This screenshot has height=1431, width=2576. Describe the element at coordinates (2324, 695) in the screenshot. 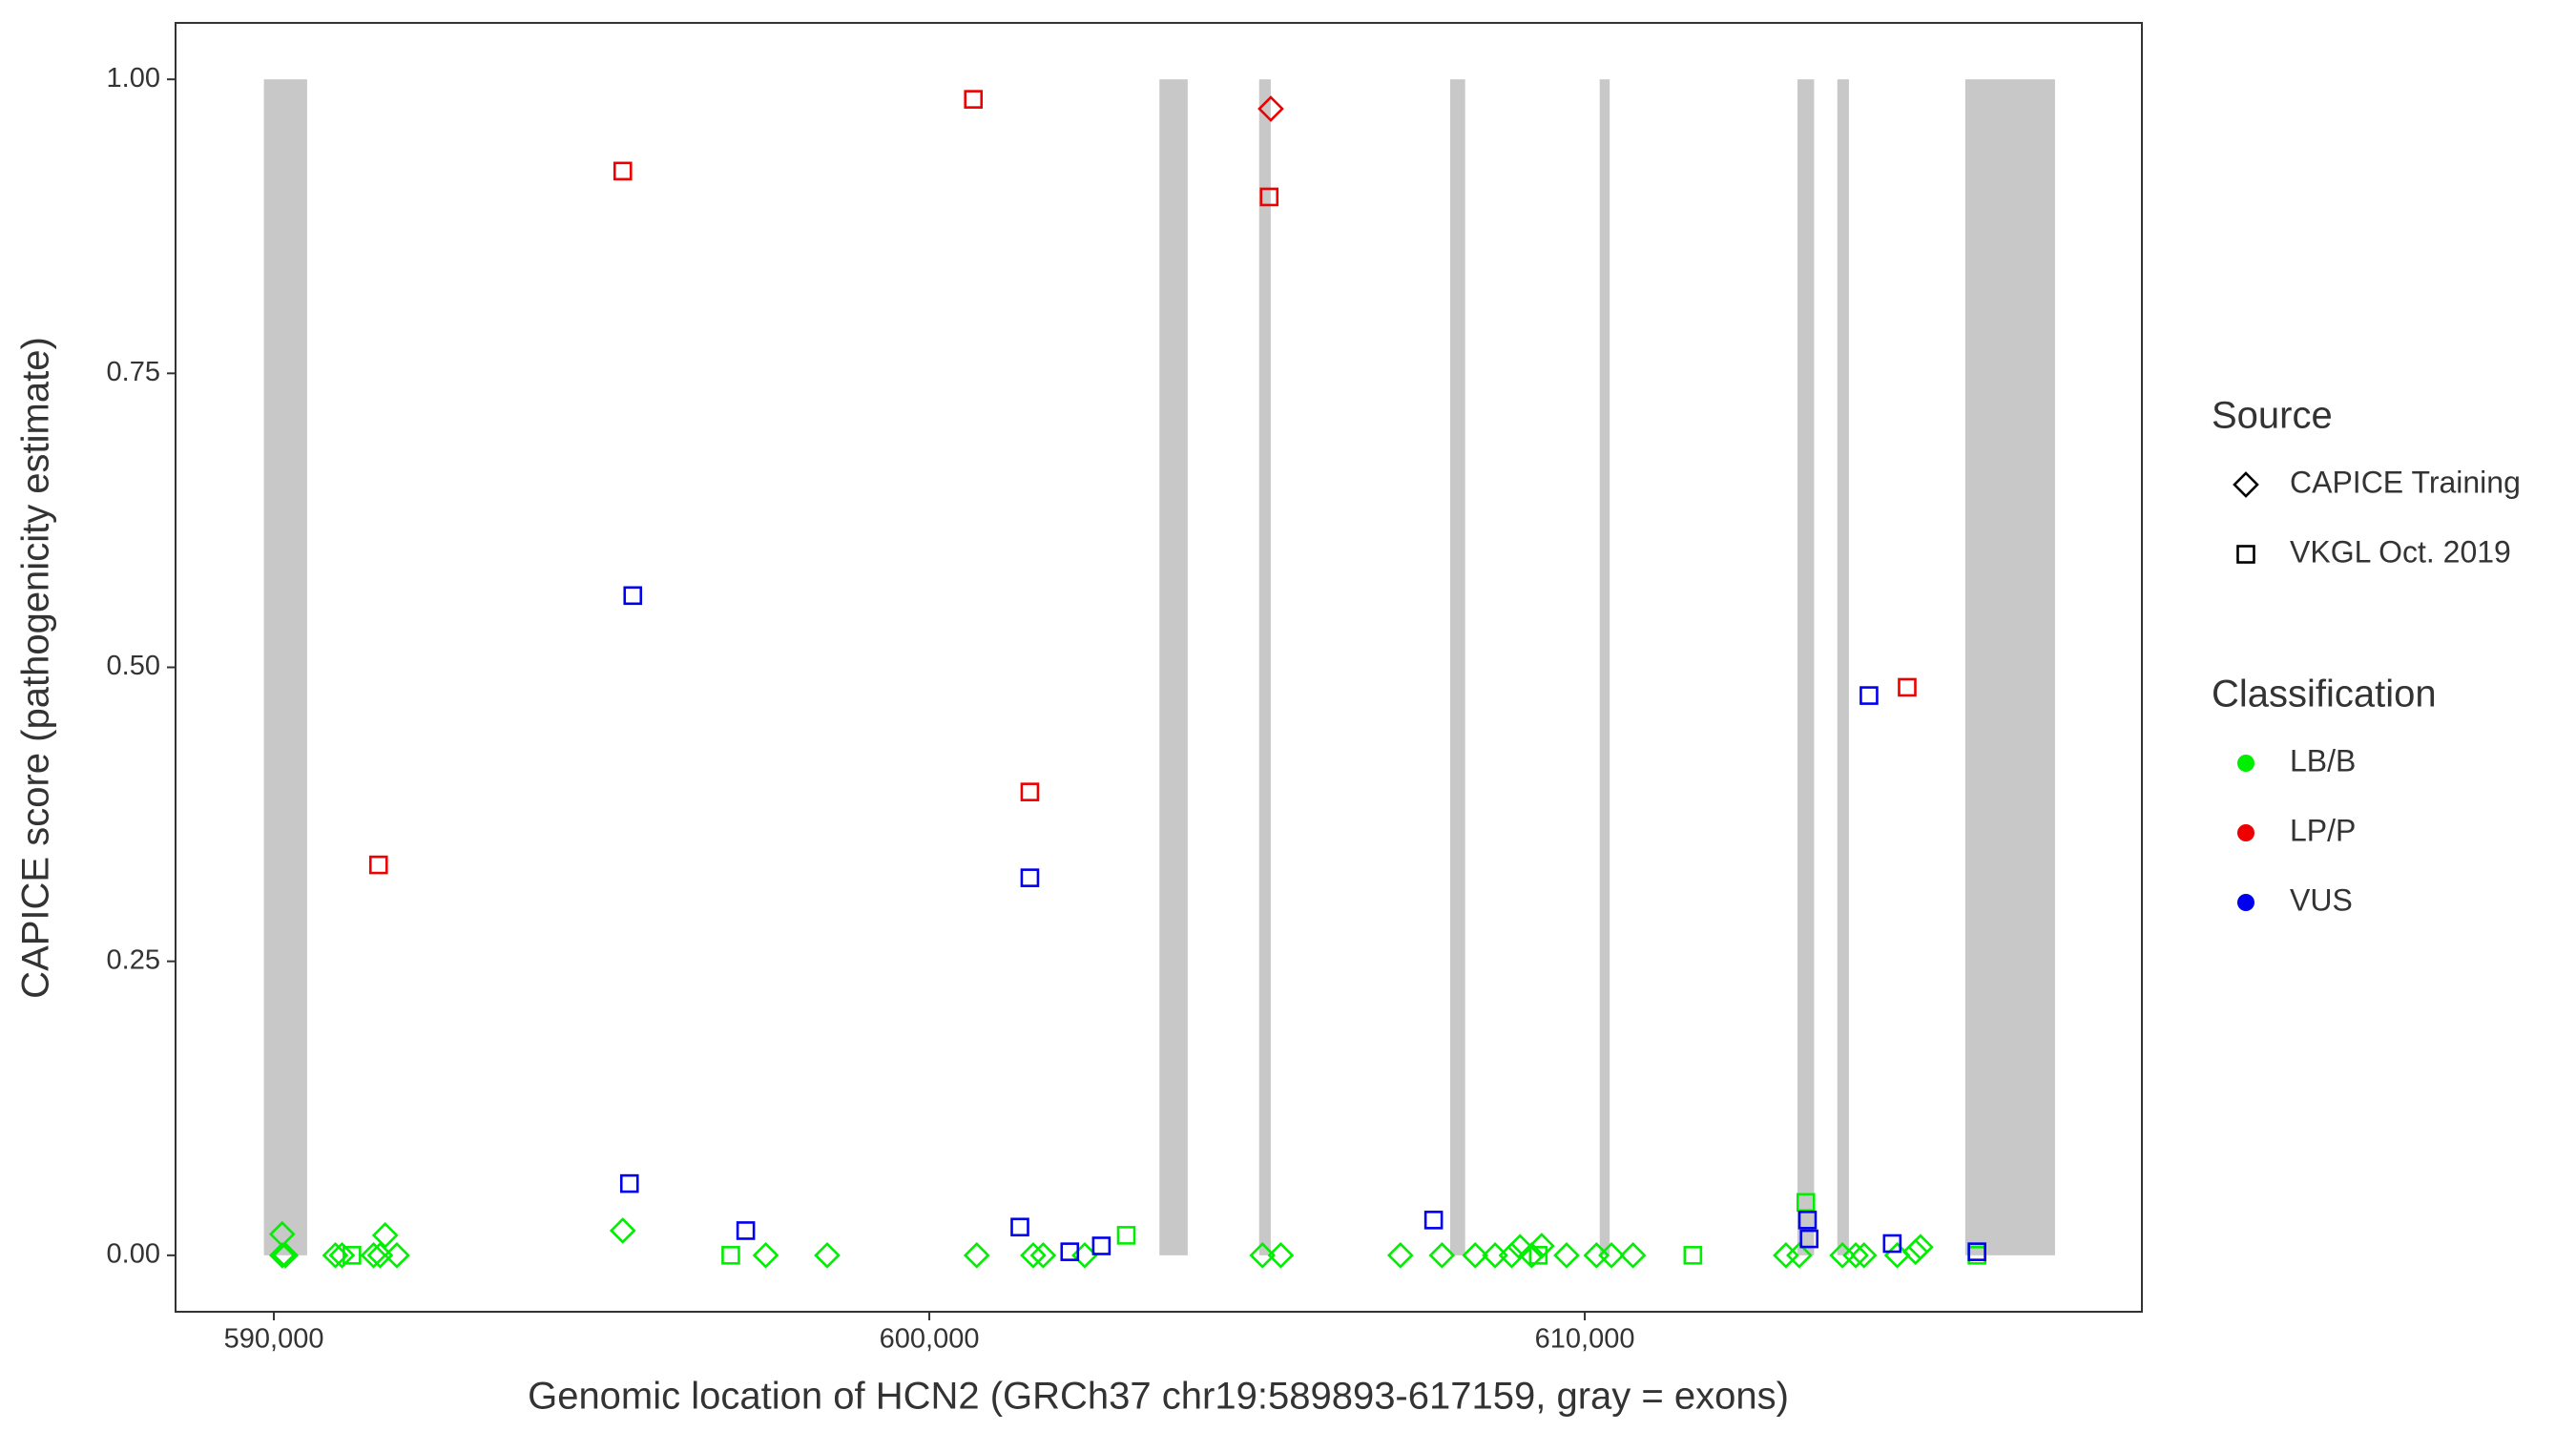

I see `legend-title: Classification` at that location.